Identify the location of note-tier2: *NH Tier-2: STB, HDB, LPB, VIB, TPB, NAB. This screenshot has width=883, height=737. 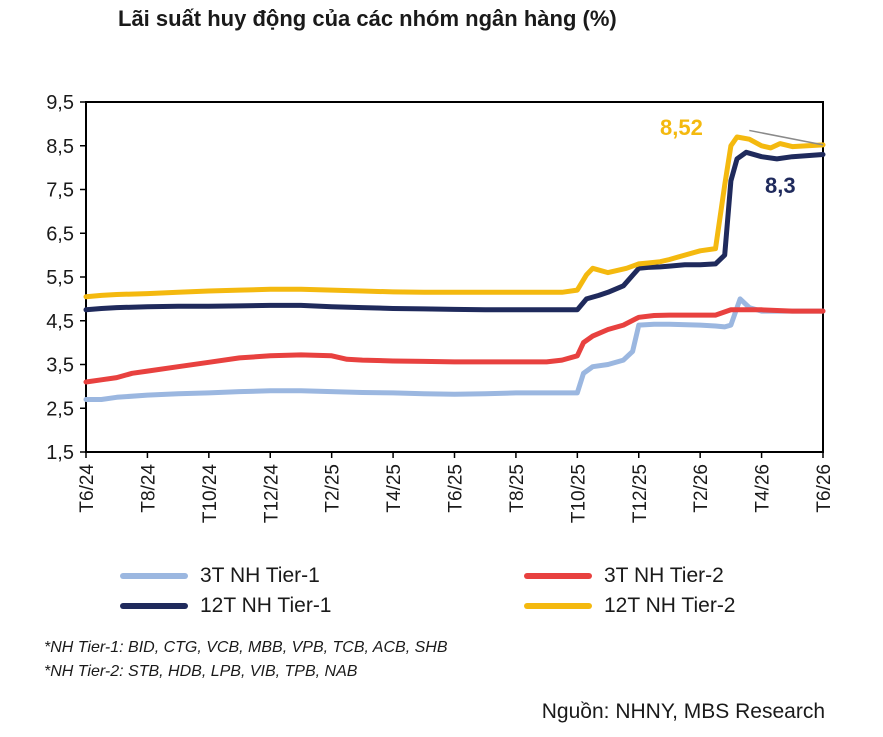
(201, 671).